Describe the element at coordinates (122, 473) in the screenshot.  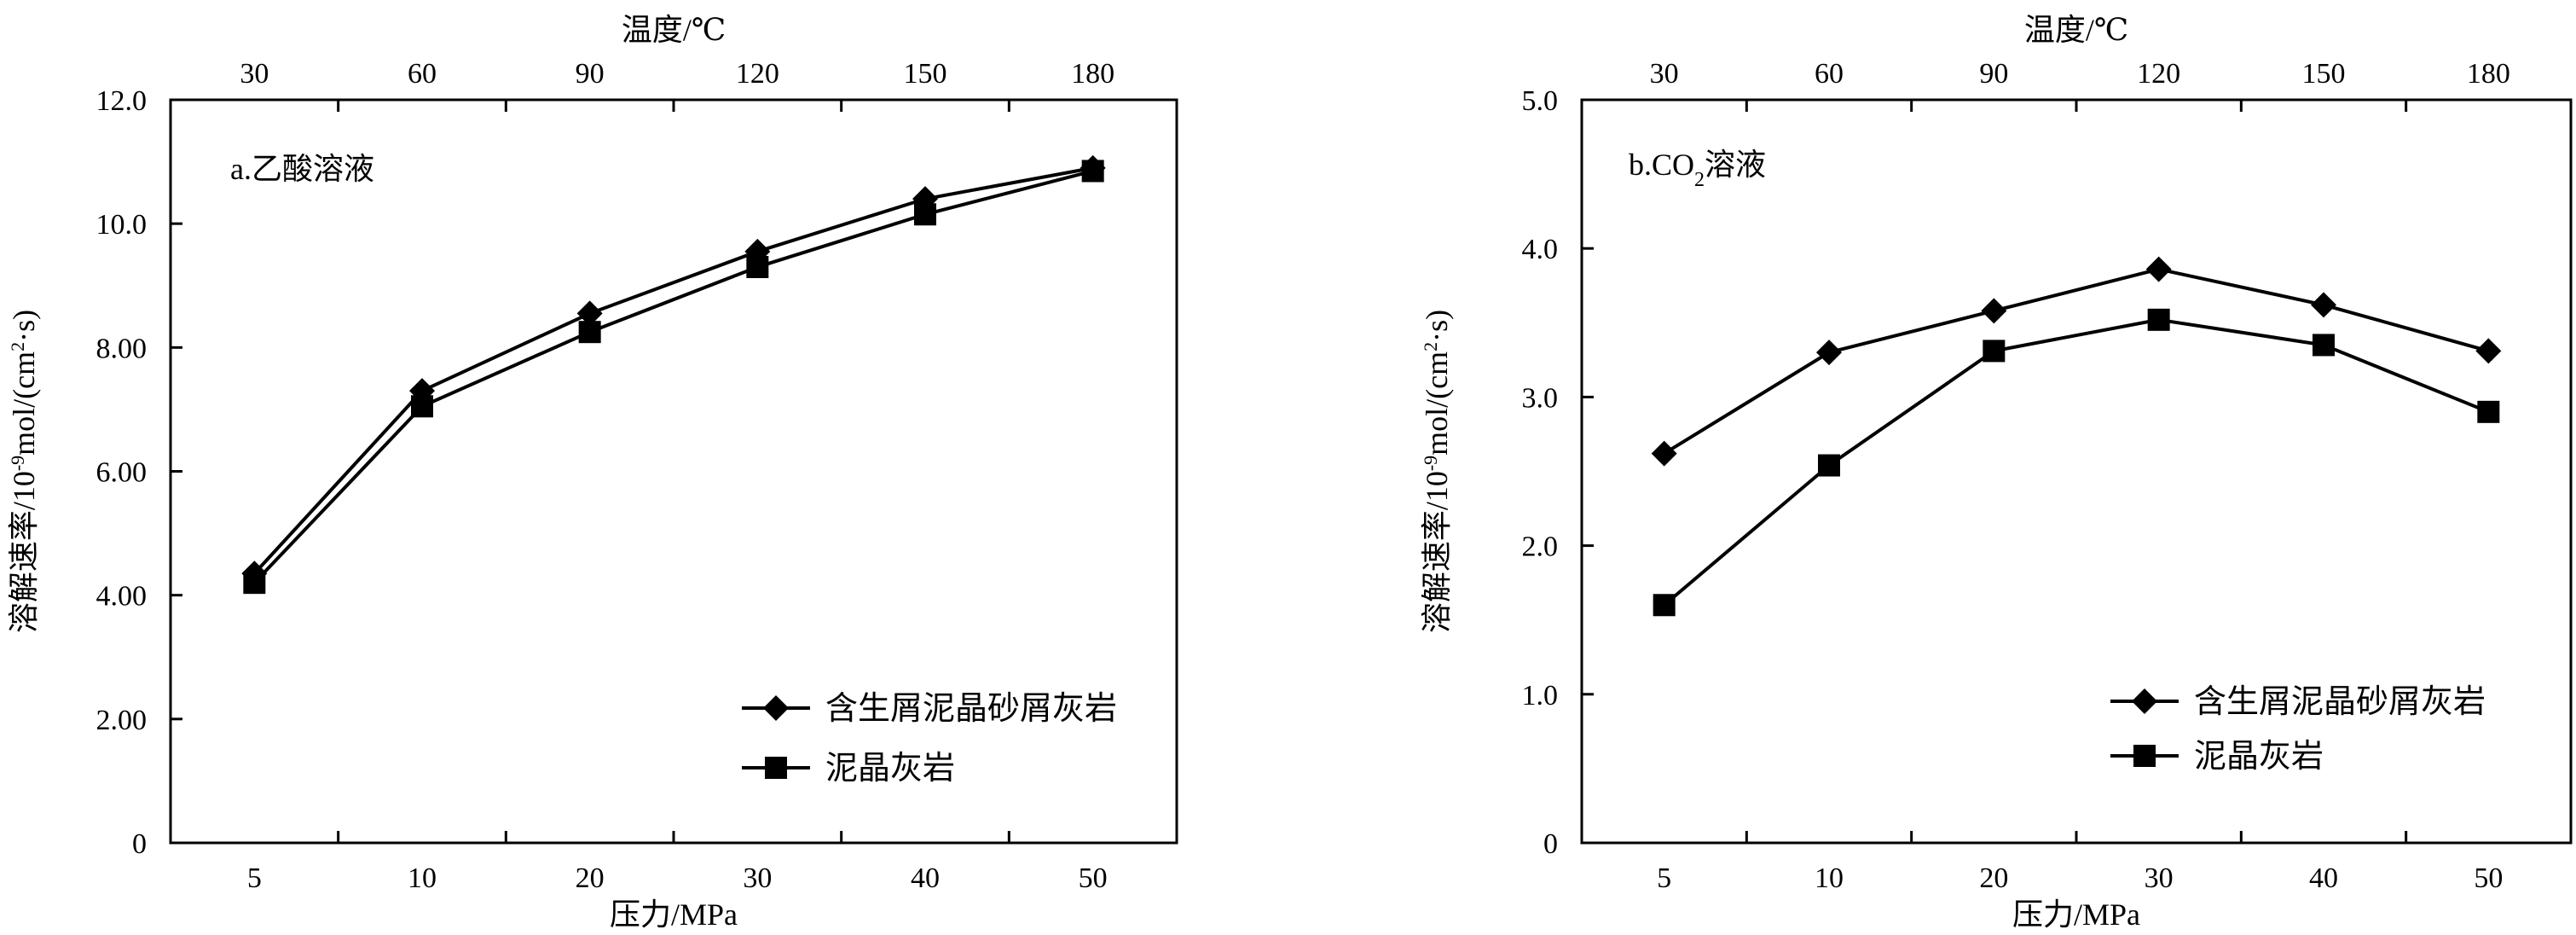
I see `y-tick-label: 6.00` at that location.